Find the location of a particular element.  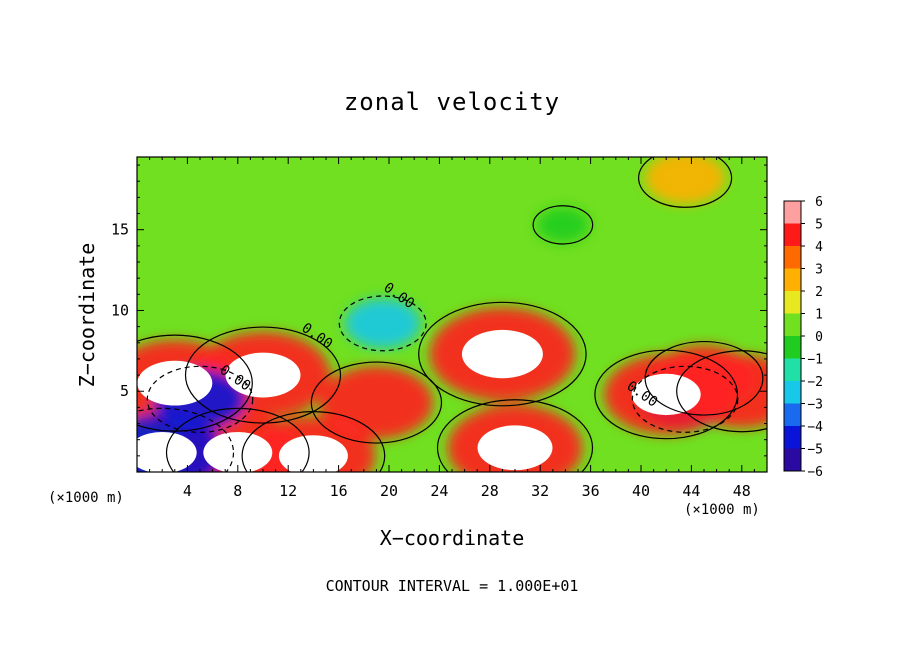

colorbar-tick-label: 4 is located at coordinates (819, 247).